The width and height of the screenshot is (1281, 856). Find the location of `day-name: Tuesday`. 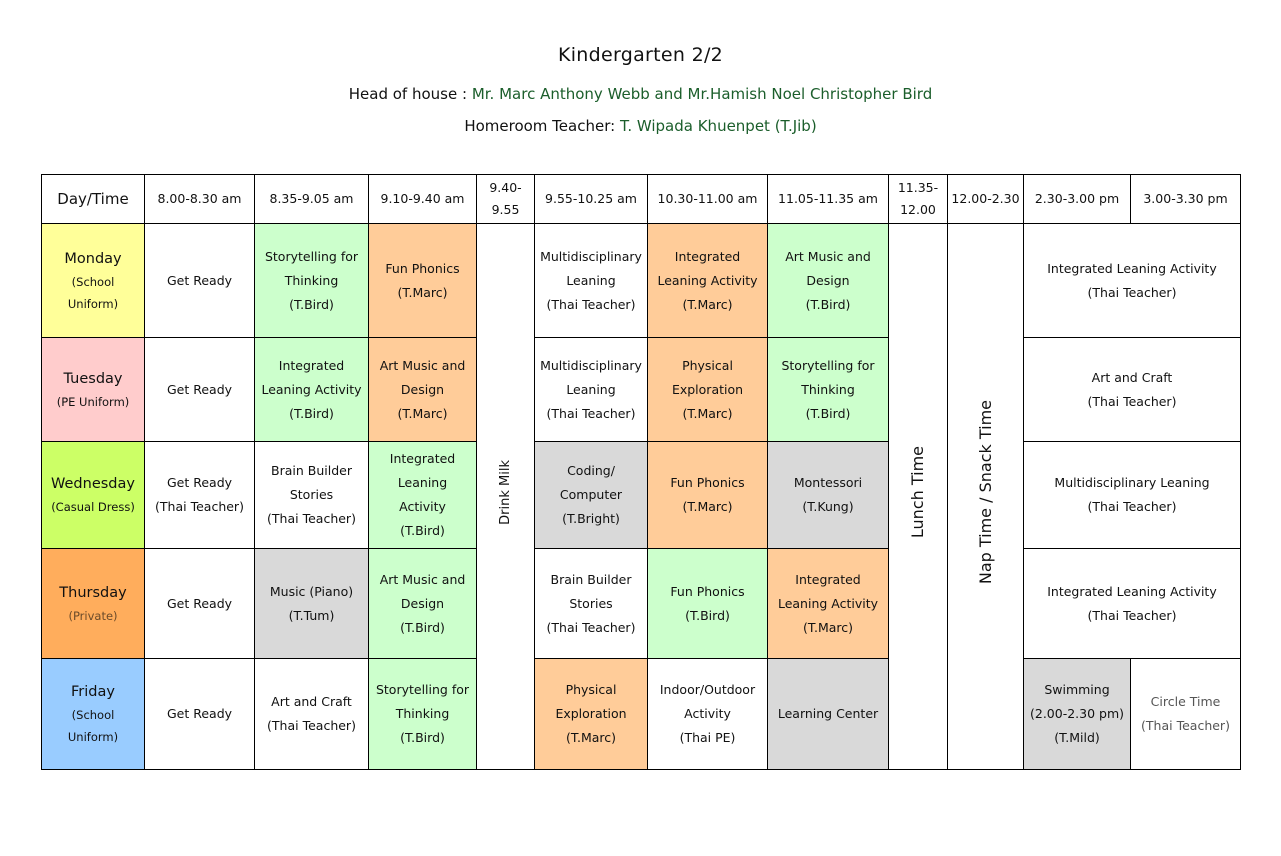

day-name: Tuesday is located at coordinates (93, 378).